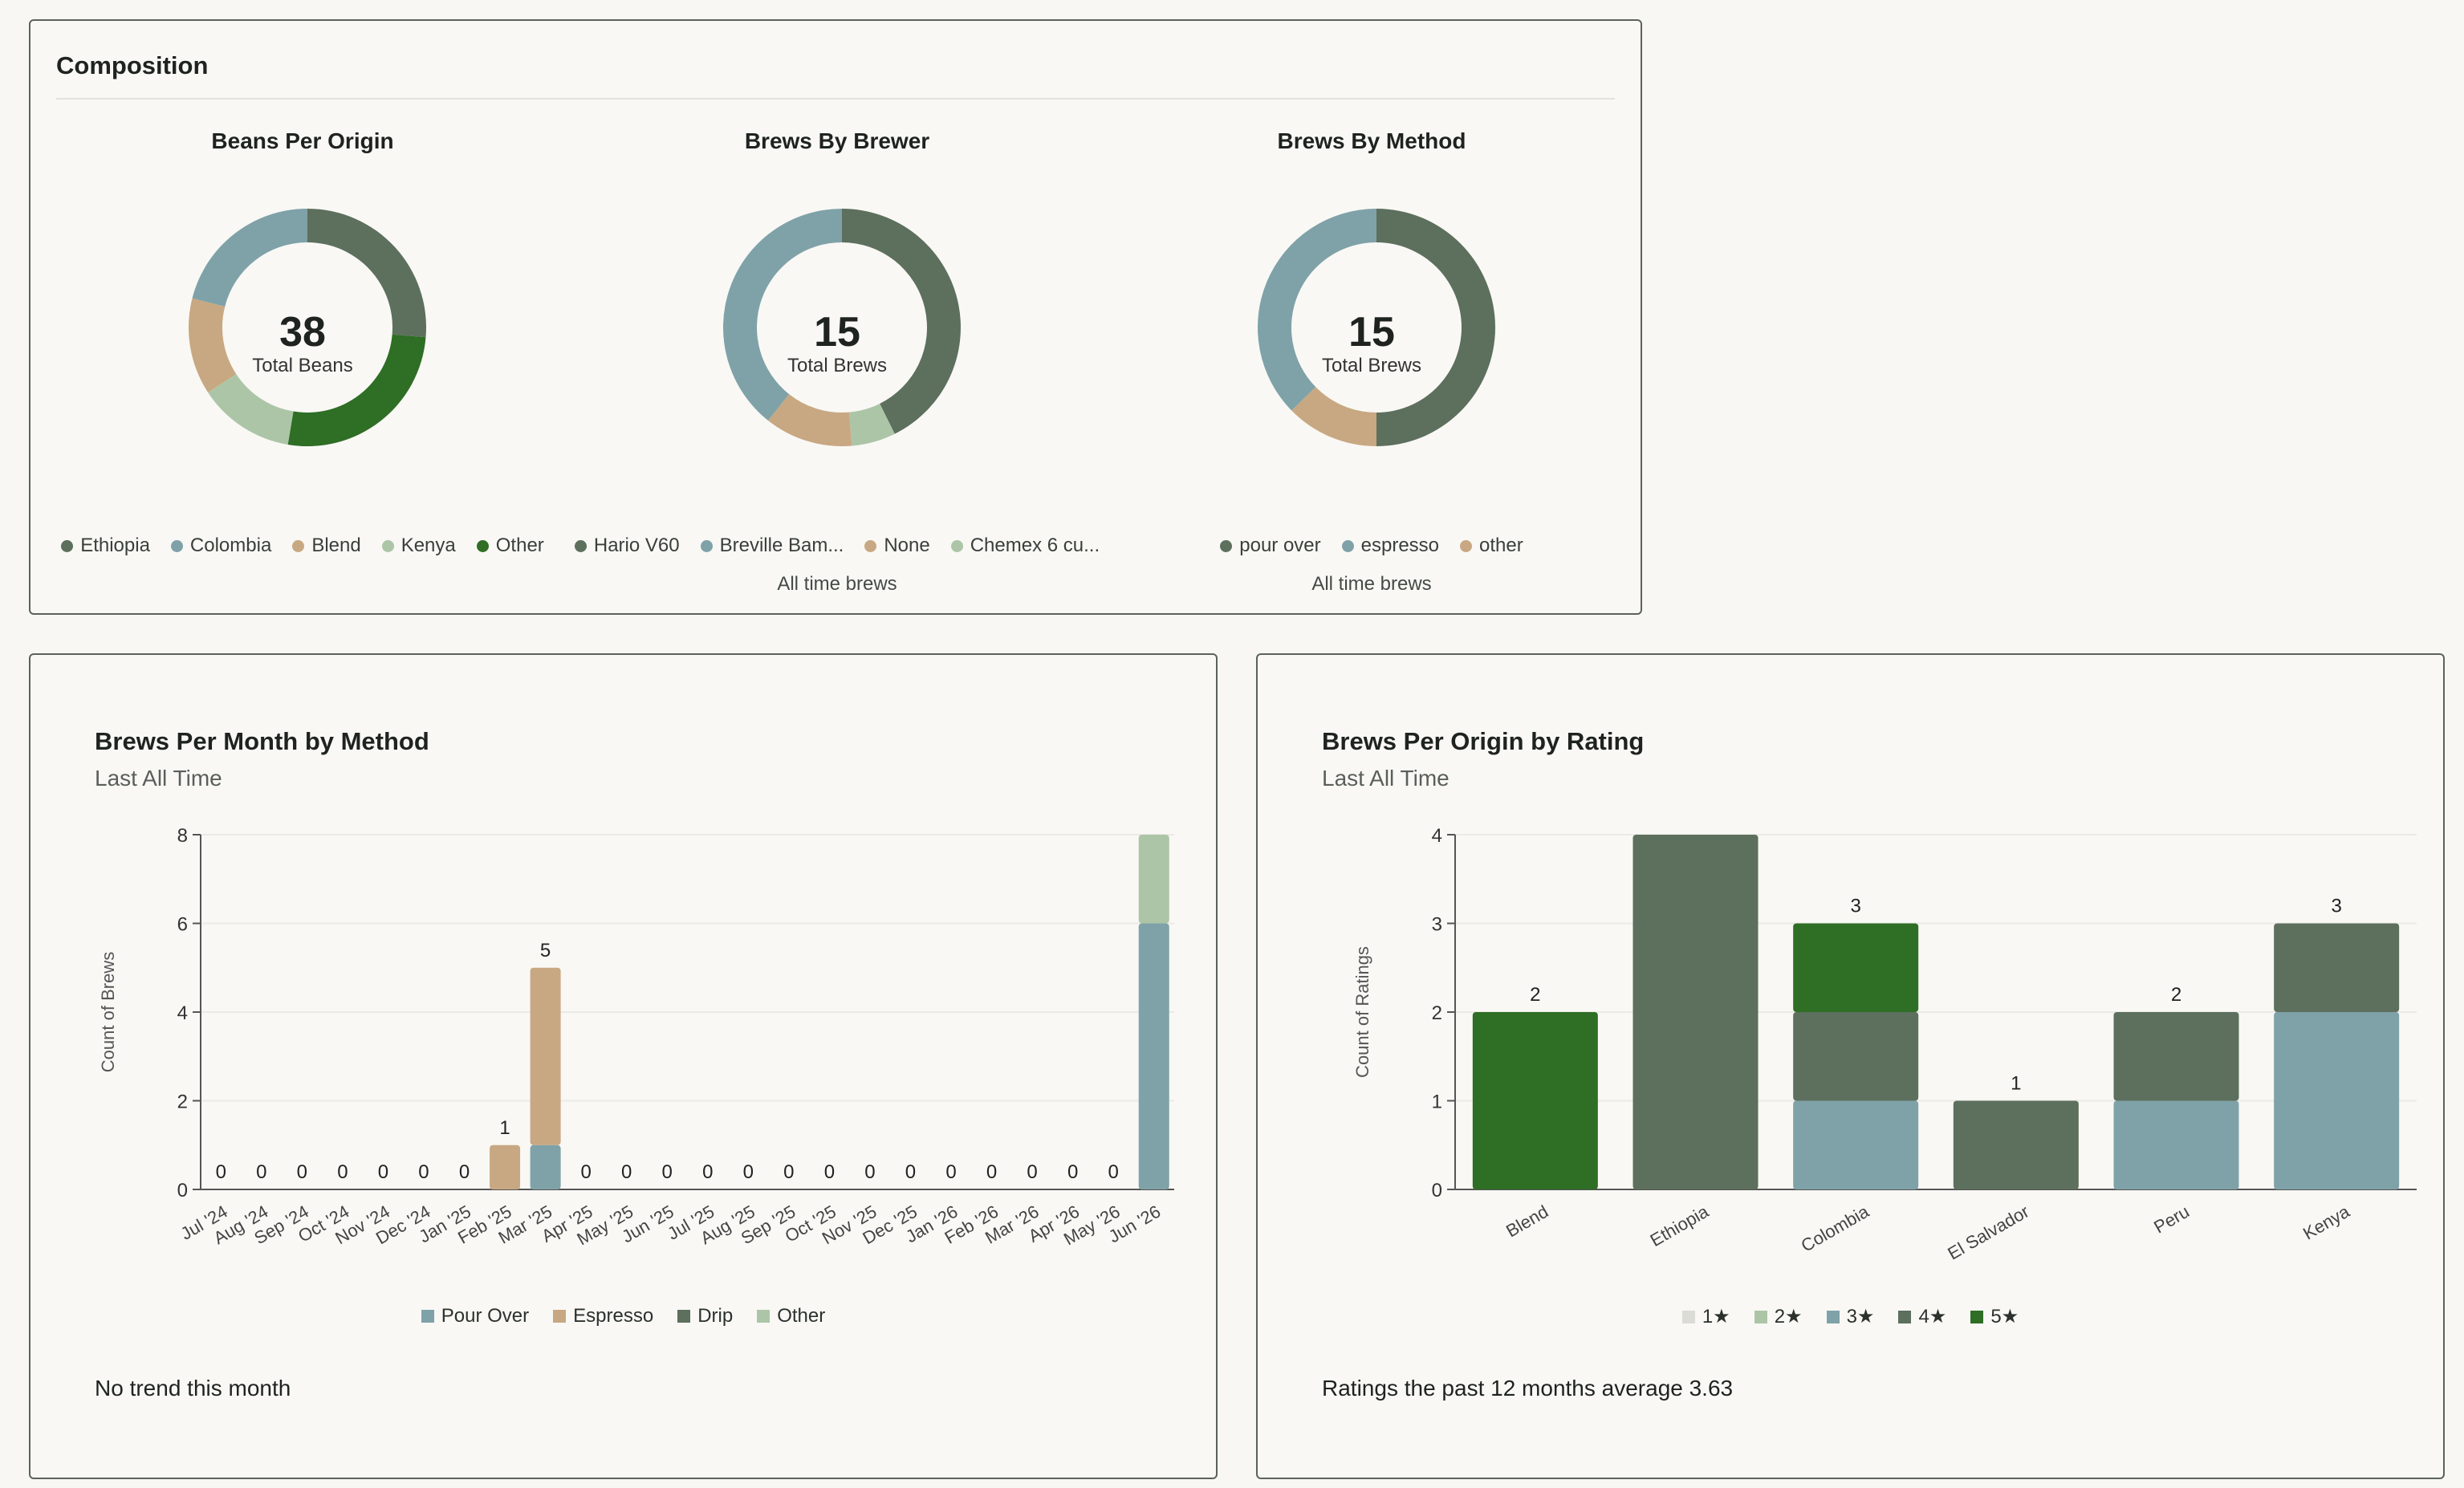  Describe the element at coordinates (133, 65) in the screenshot. I see `section-title: Composition` at that location.